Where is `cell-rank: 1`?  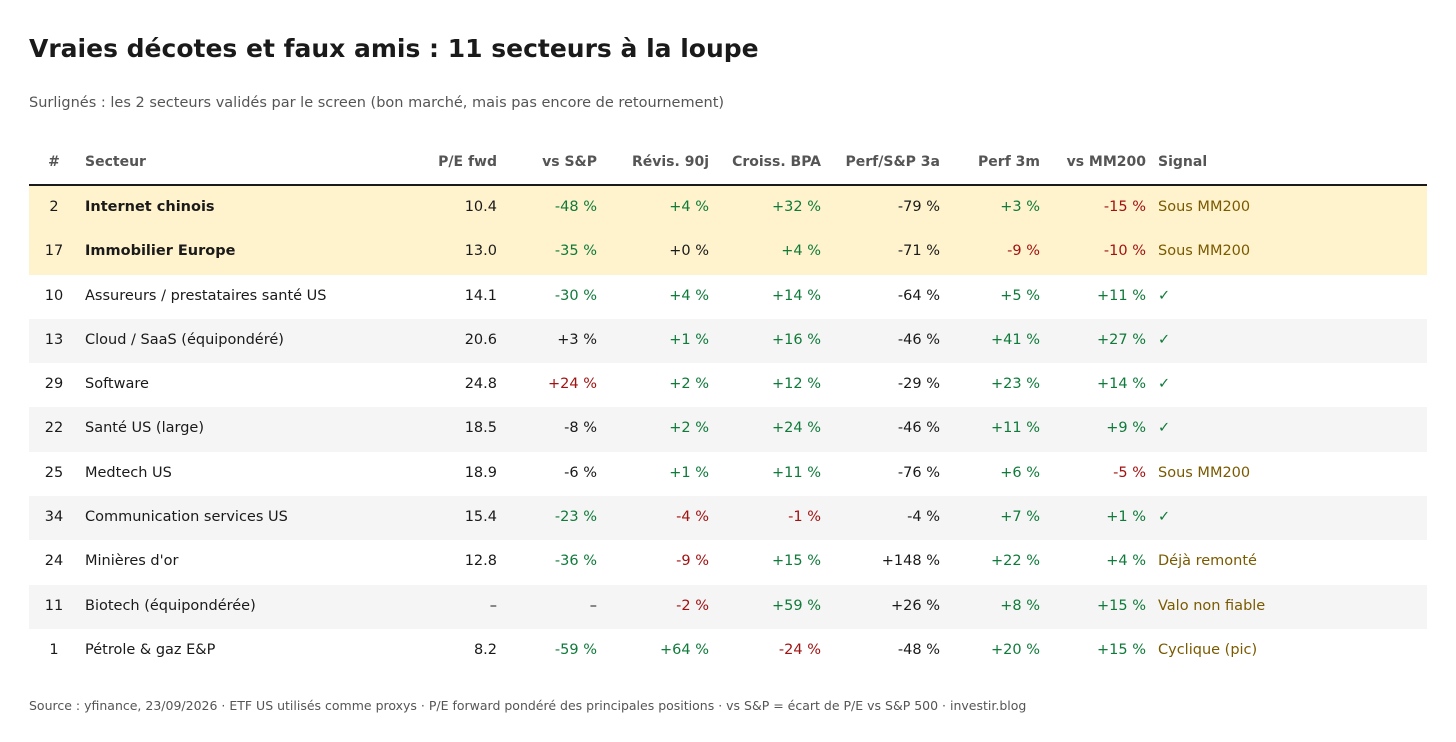 cell-rank: 1 is located at coordinates (54, 649).